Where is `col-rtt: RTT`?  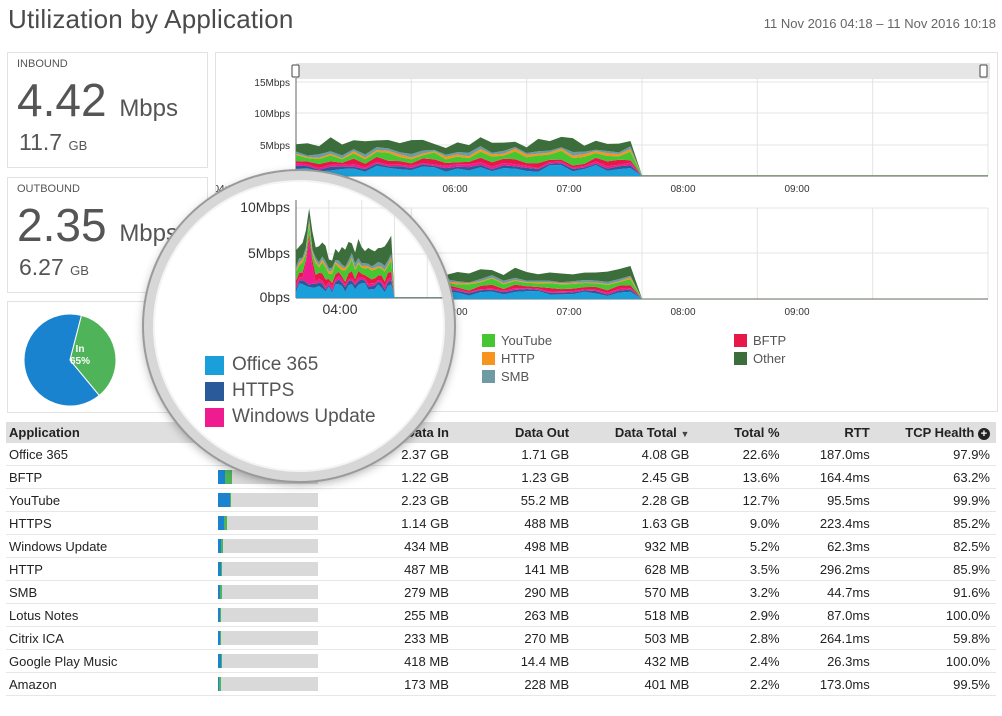 col-rtt: RTT is located at coordinates (830, 432).